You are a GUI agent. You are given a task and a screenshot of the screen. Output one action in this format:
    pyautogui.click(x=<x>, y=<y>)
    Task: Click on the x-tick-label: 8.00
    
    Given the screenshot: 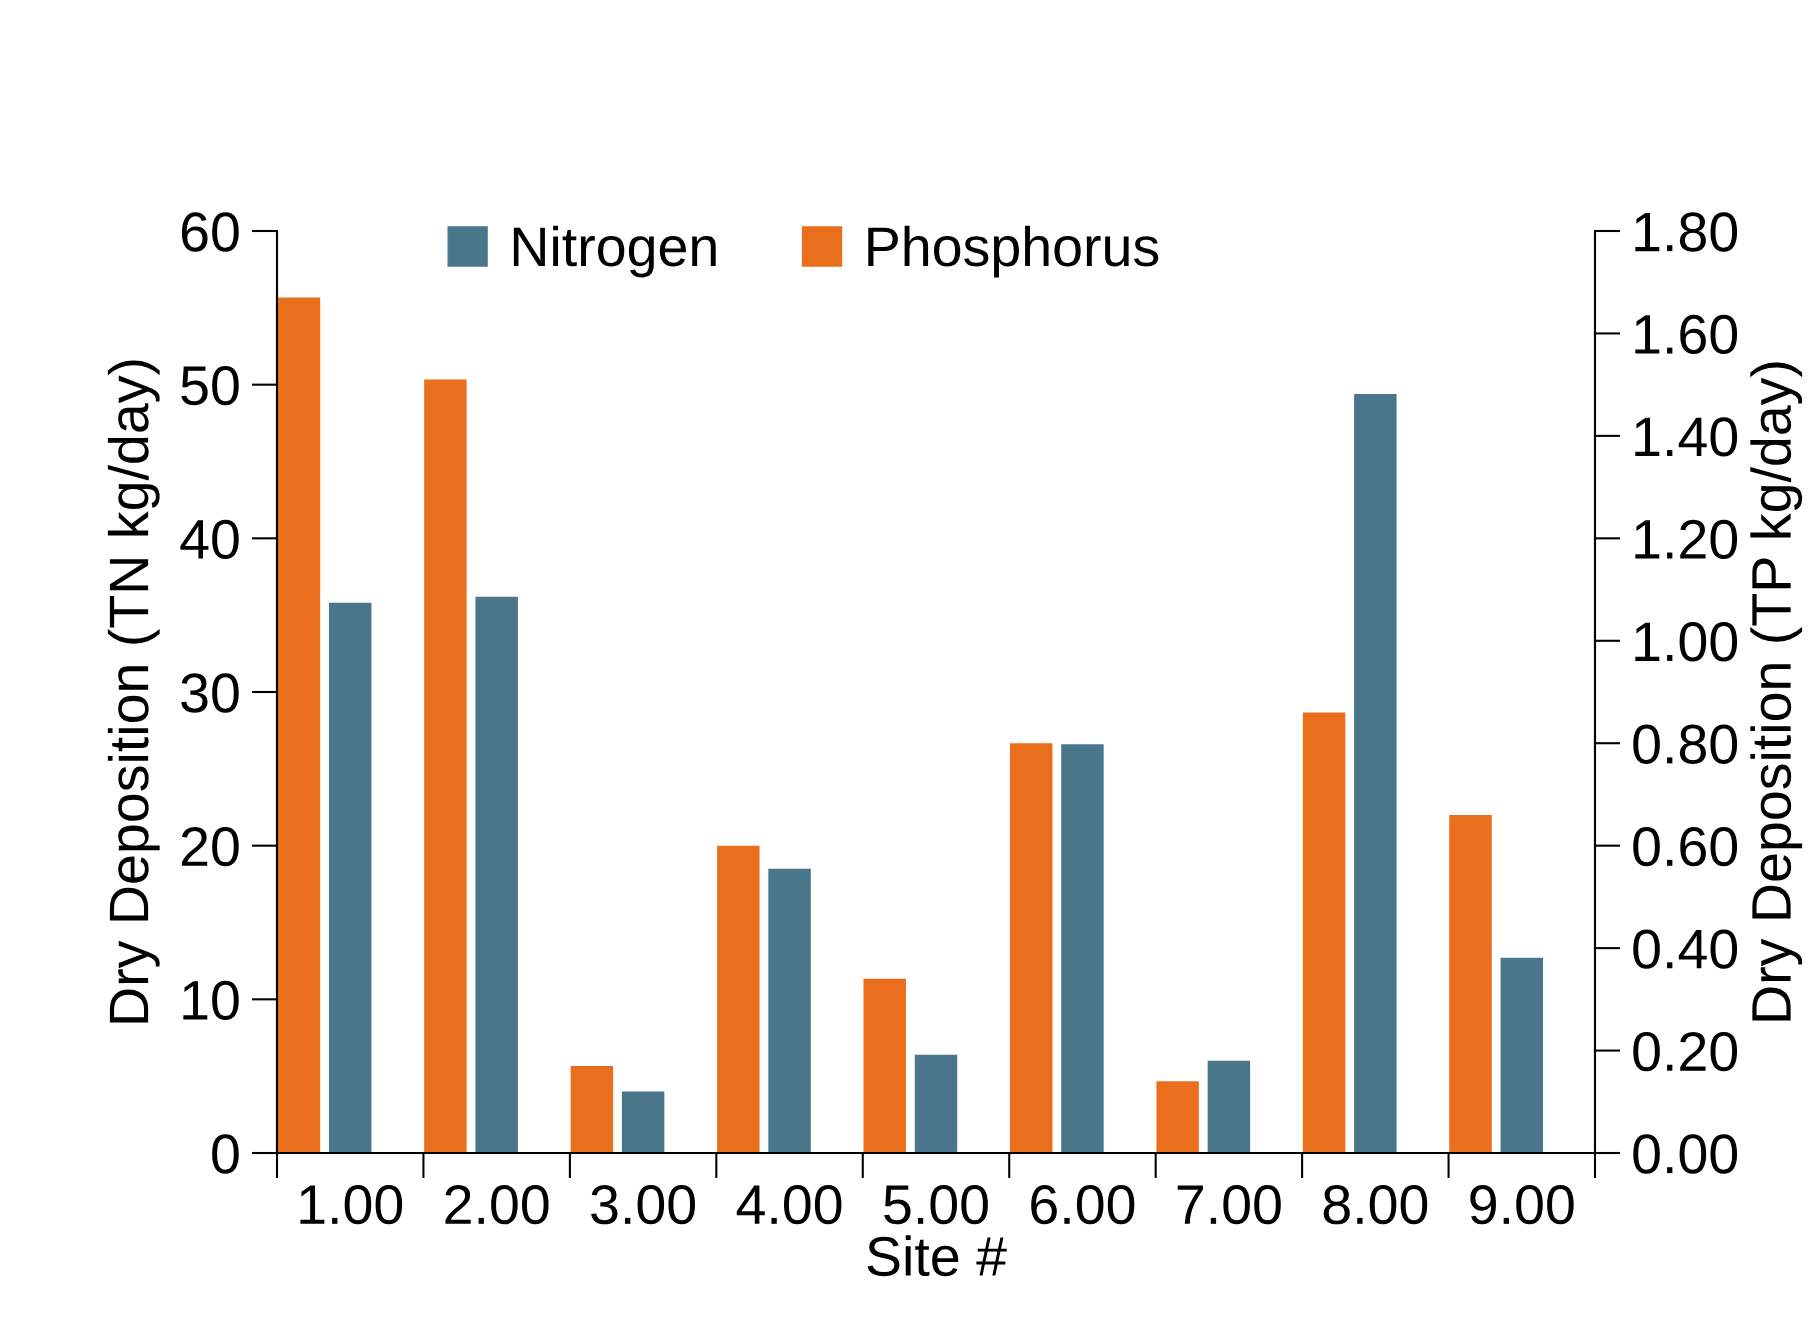 What is the action you would take?
    pyautogui.click(x=1375, y=1205)
    